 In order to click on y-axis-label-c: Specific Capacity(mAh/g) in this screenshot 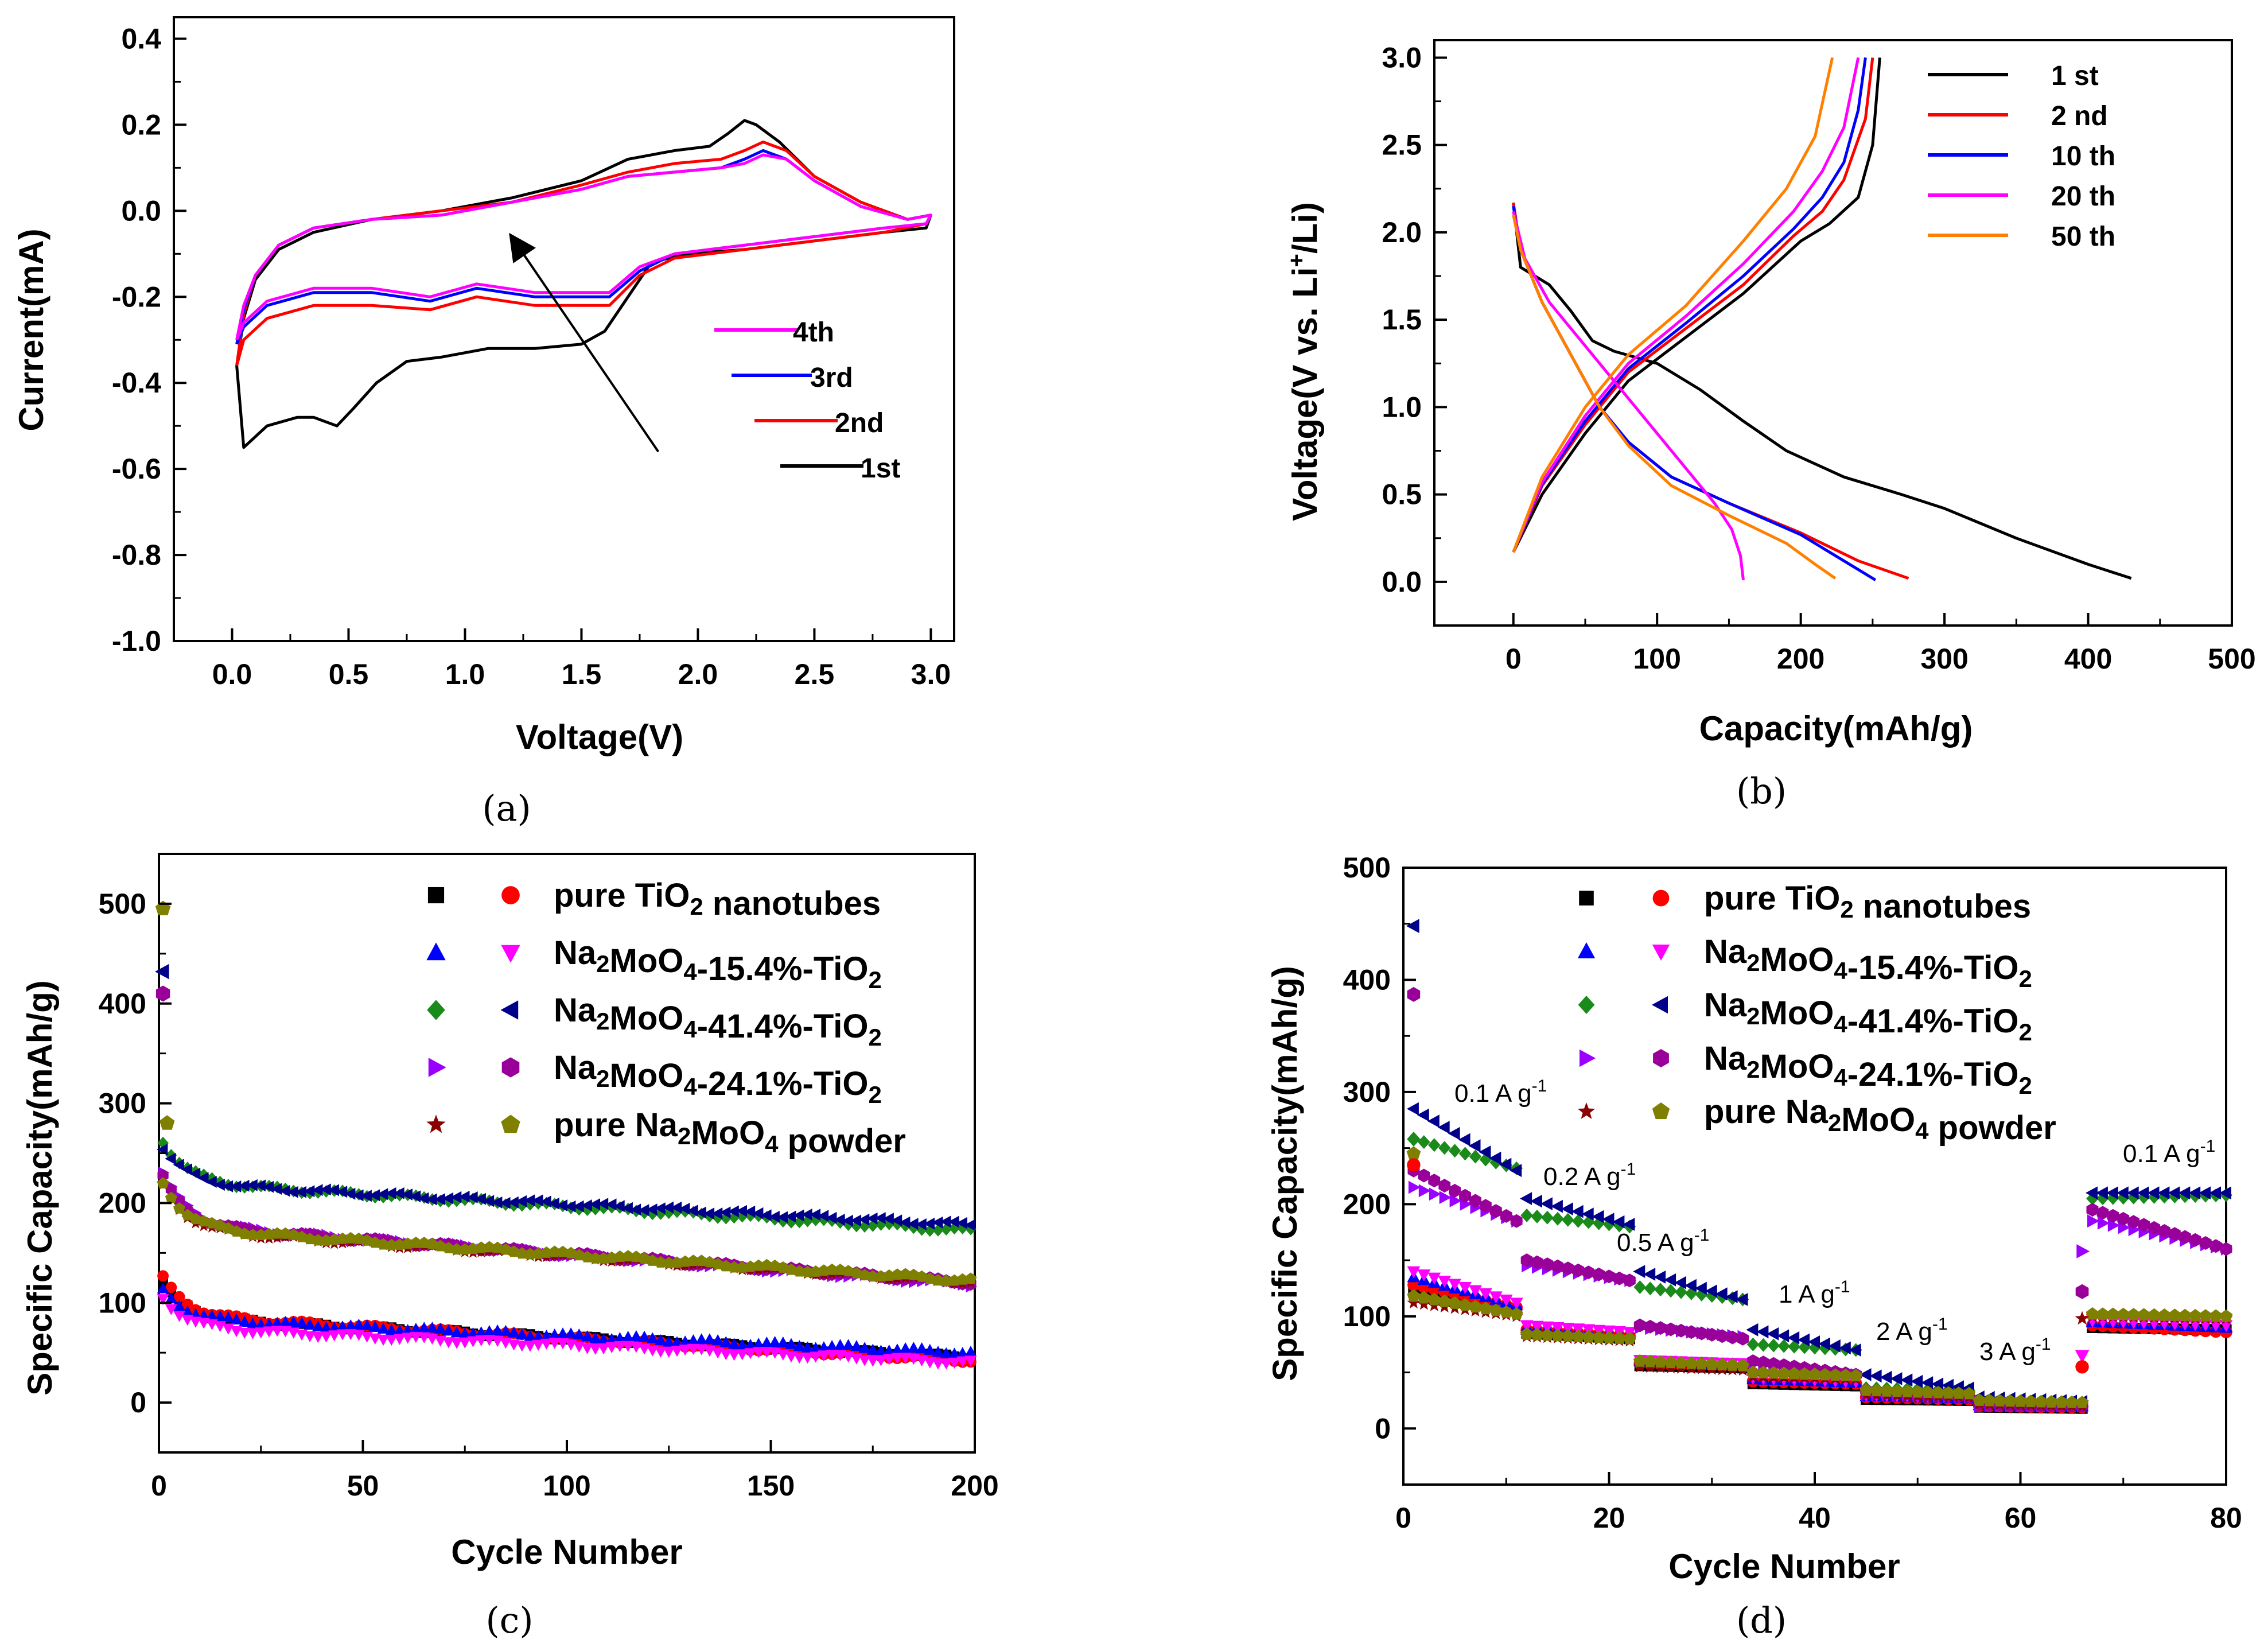, I will do `click(40, 1188)`.